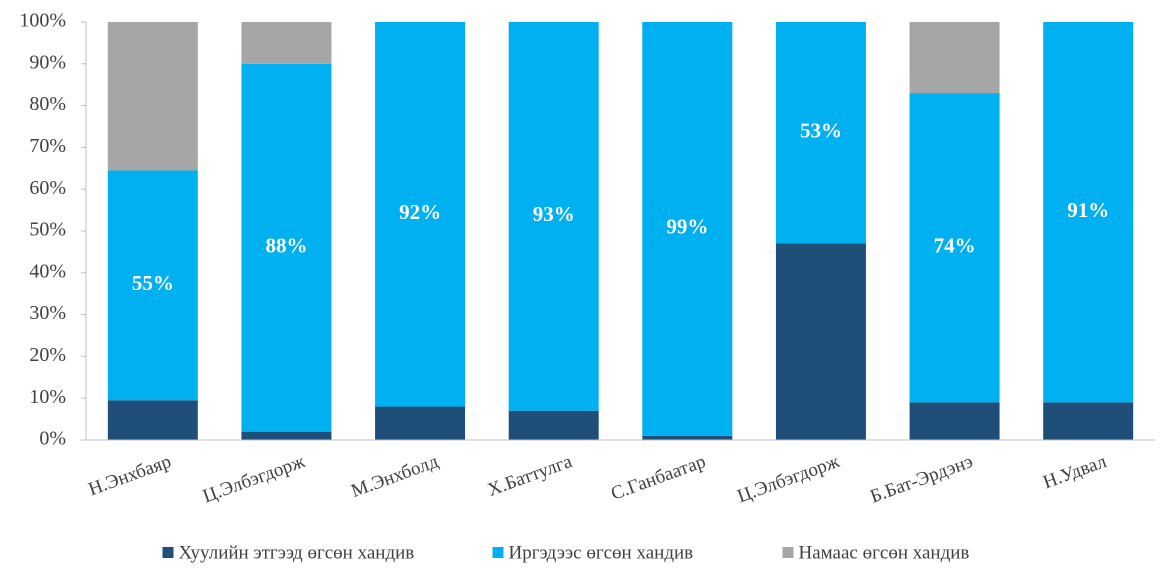 The image size is (1165, 572). I want to click on legend-label: Хуулийн этгээд өгсөн хандив, so click(297, 552).